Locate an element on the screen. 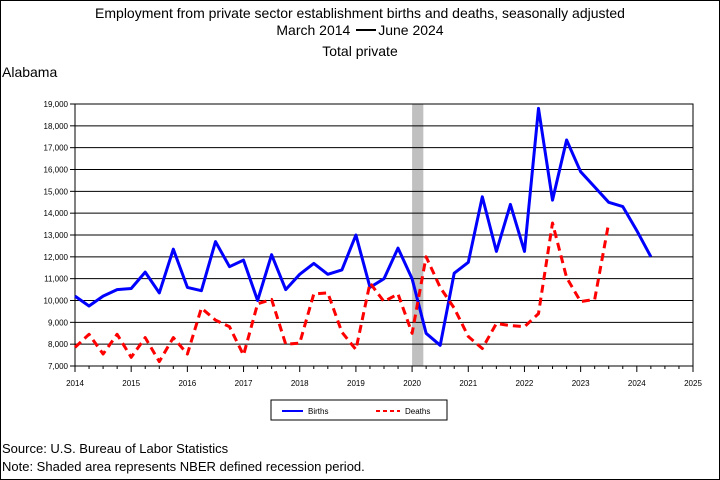 The height and width of the screenshot is (480, 720). y-tick-label: 12,000 is located at coordinates (56, 257).